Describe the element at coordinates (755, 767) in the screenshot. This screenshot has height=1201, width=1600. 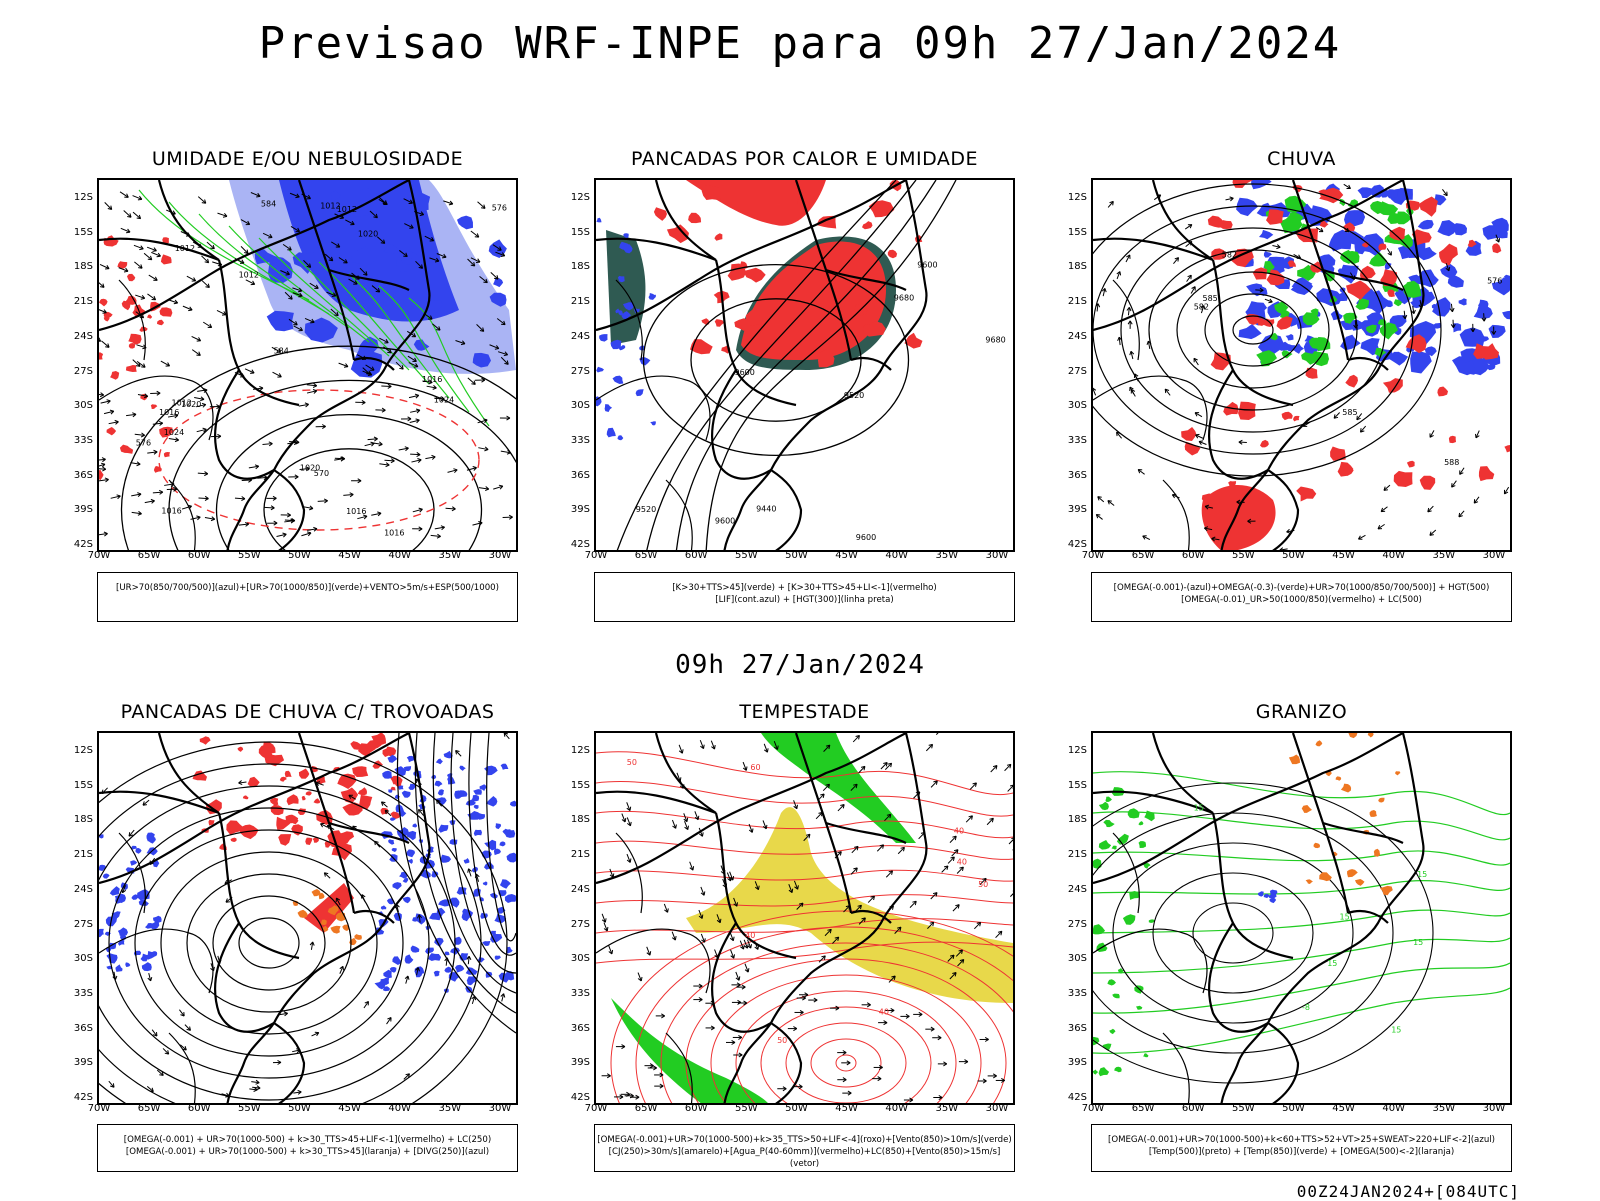
I see `contour-label: 60` at that location.